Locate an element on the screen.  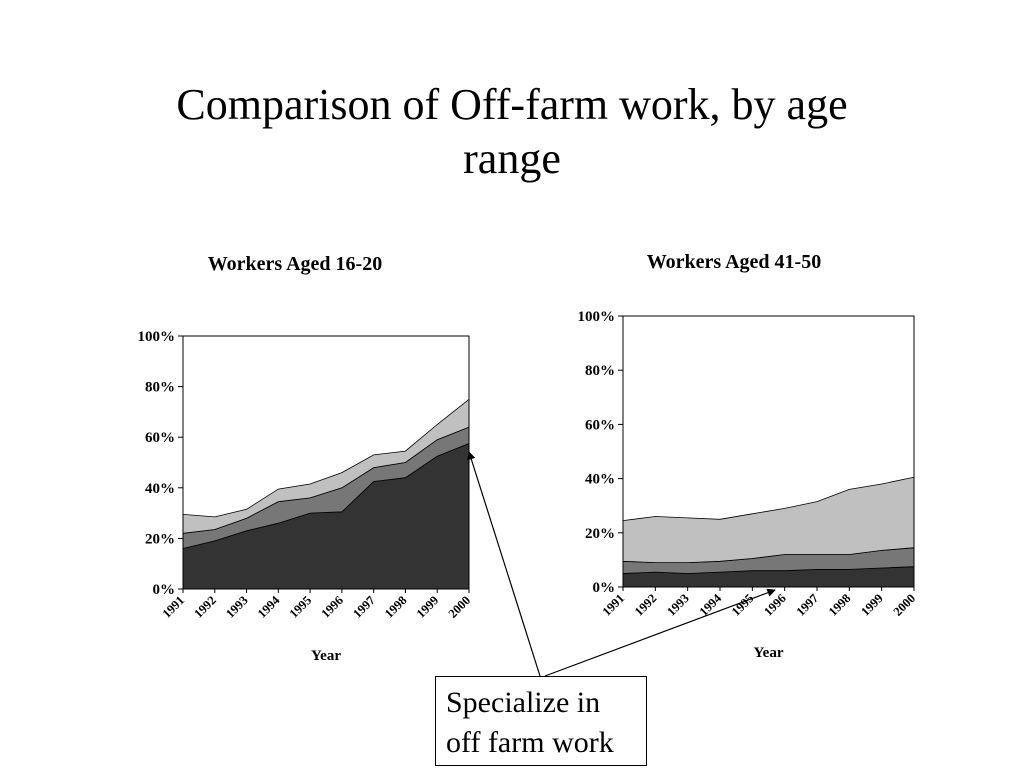
callout-arrows is located at coordinates (621, 564).